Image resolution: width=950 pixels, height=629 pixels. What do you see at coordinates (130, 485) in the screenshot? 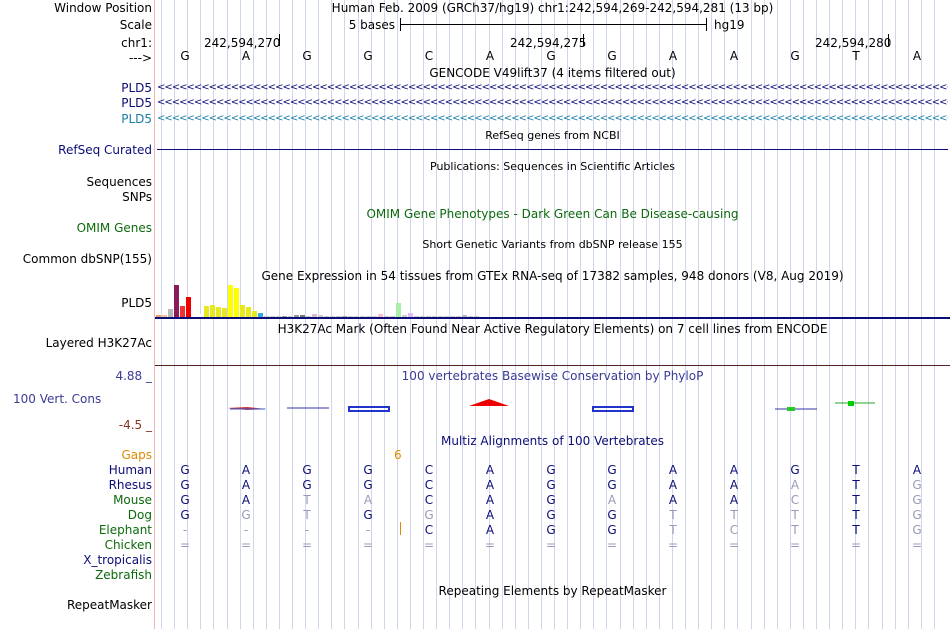
I see `species-label: Rhesus` at bounding box center [130, 485].